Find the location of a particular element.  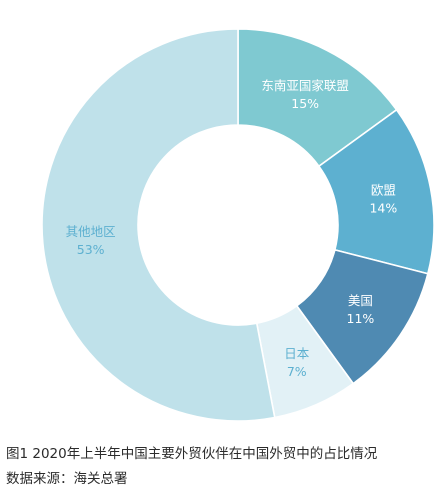

slice-label-1: 东南亚国家联盟 is located at coordinates (305, 85).